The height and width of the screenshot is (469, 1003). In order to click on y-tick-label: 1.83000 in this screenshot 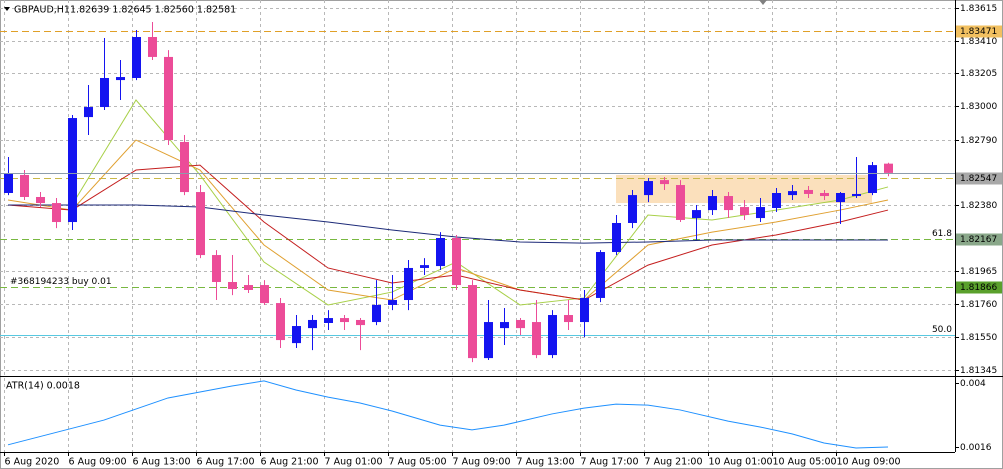, I will do `click(978, 107)`.